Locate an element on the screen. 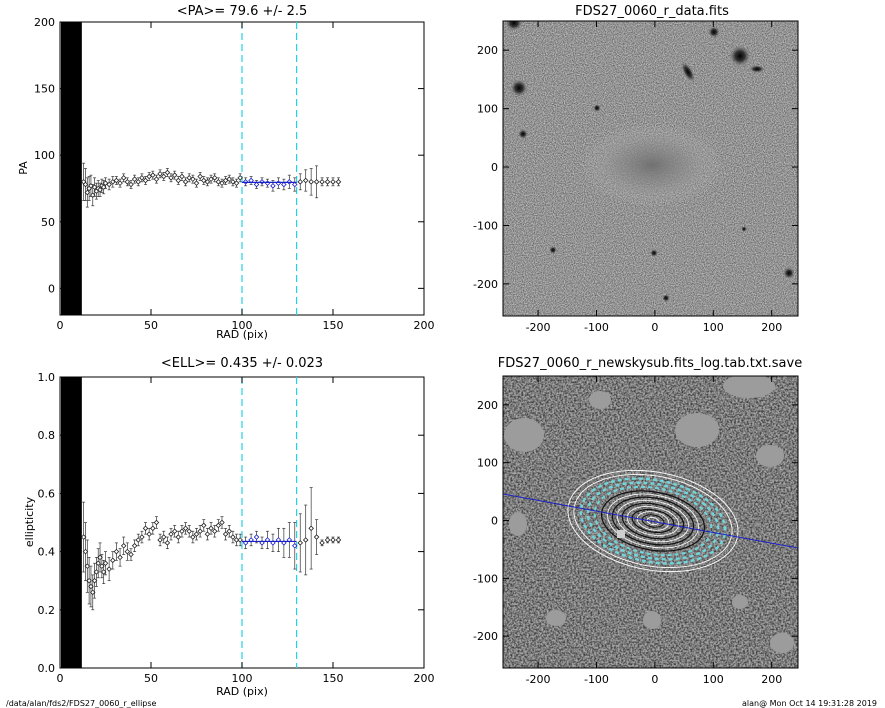  ellipticity-x-tick-label: 50 is located at coordinates (151, 678).